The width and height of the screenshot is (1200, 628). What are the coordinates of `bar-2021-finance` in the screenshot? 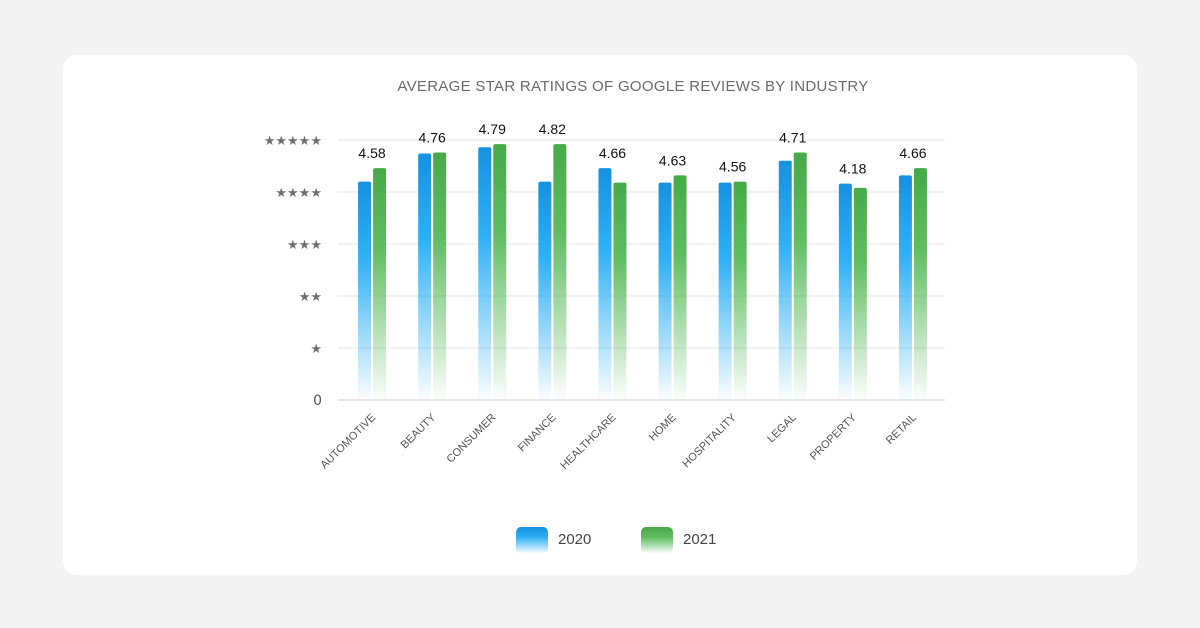 It's located at (560, 272).